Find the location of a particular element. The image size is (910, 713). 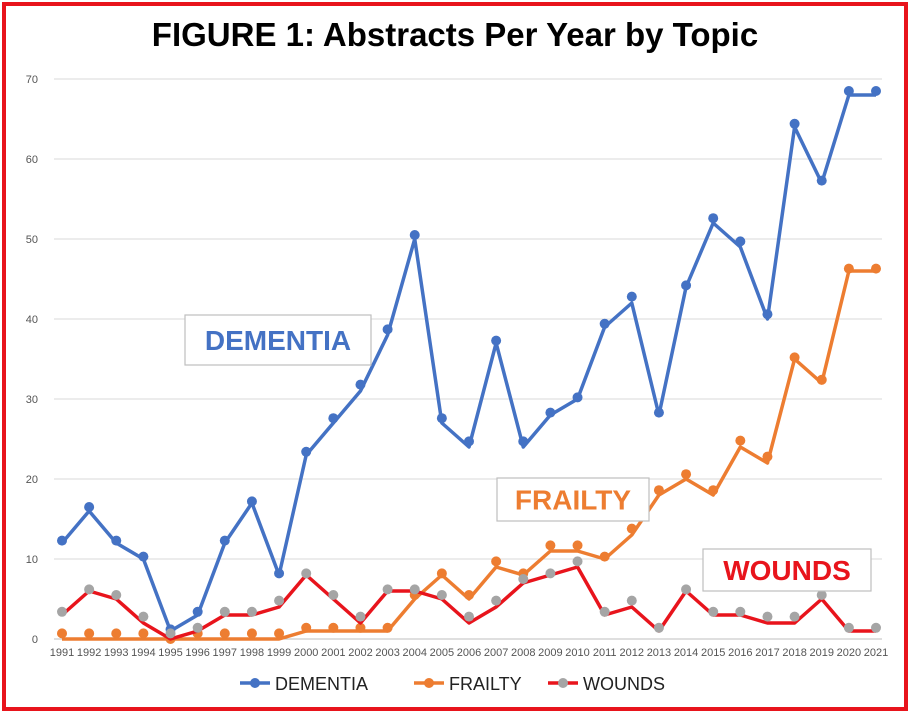

y-tick-label: 30 is located at coordinates (32, 400).